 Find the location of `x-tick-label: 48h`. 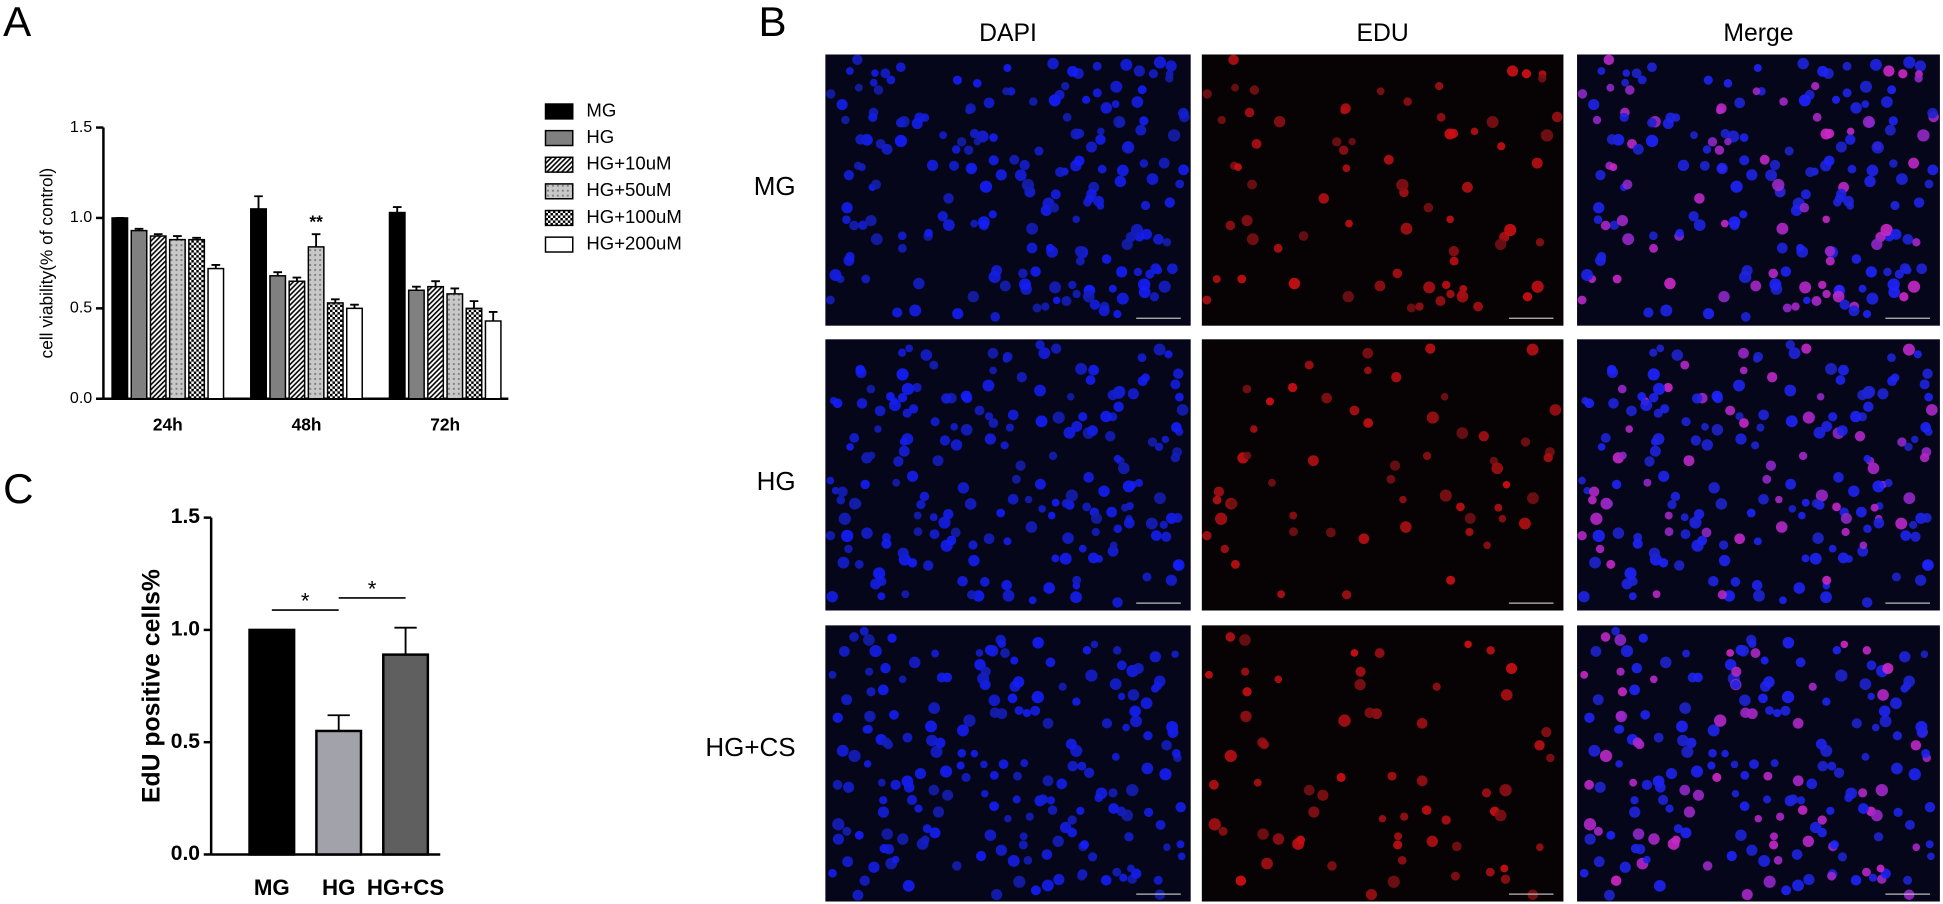

x-tick-label: 48h is located at coordinates (307, 425).